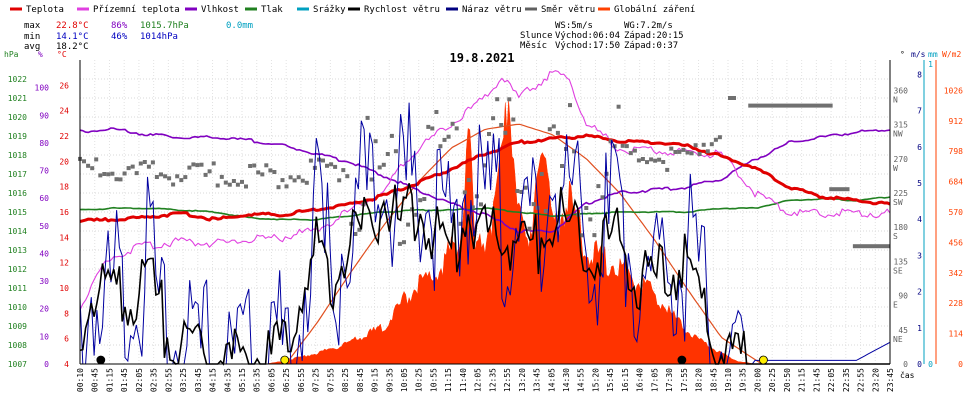  Describe the element at coordinates (44, 171) in the screenshot. I see `y-tick-pct: 70` at that location.